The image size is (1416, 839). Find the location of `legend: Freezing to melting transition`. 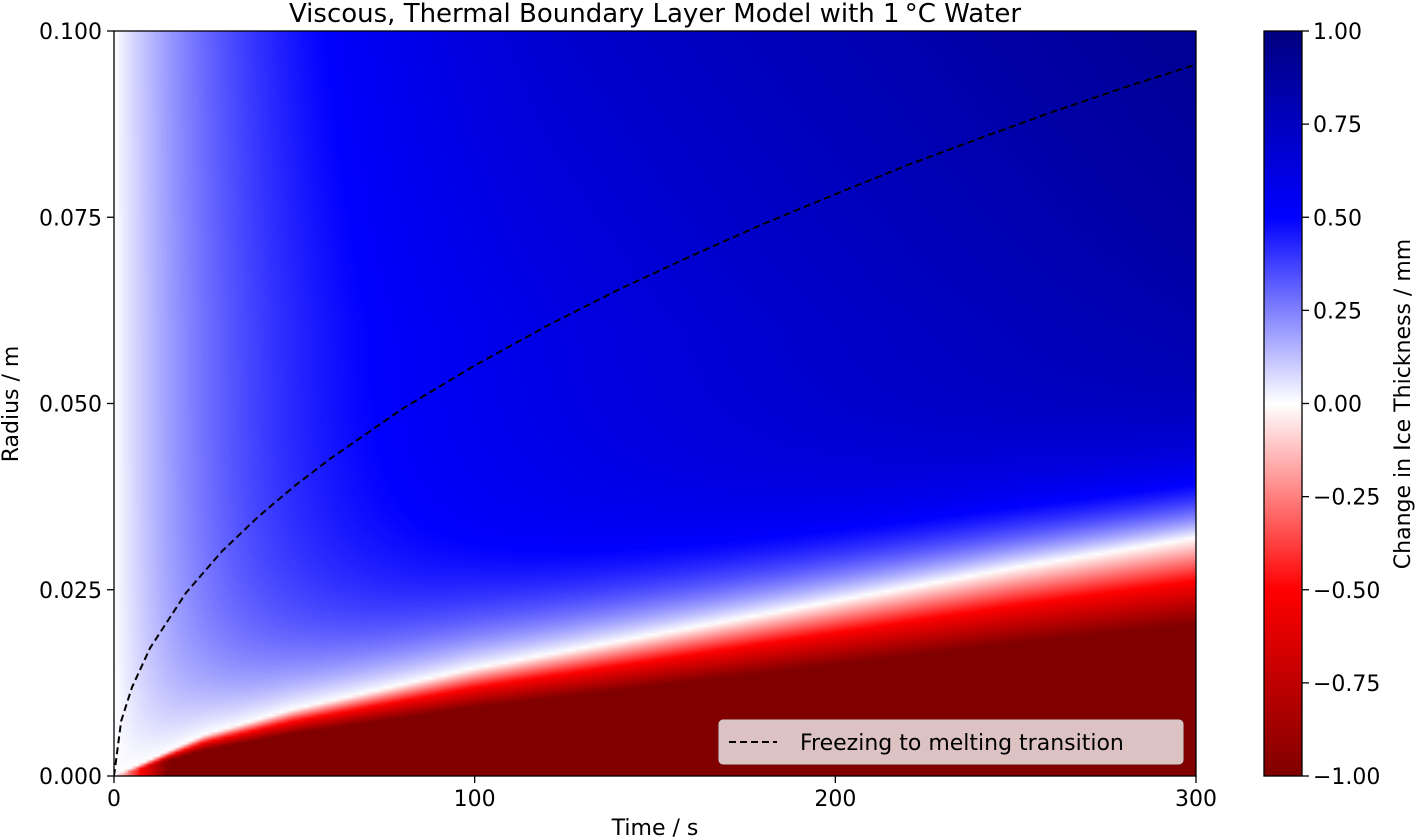

legend: Freezing to melting transition is located at coordinates (951, 742).